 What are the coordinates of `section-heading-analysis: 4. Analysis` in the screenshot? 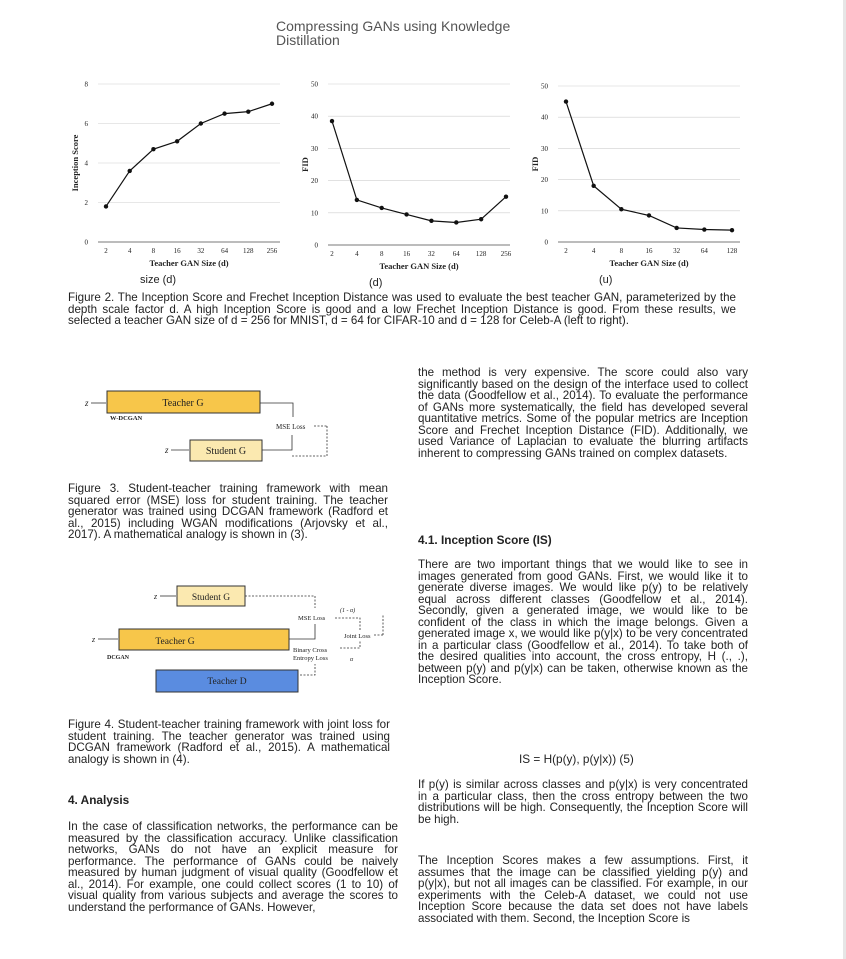 It's located at (99, 800).